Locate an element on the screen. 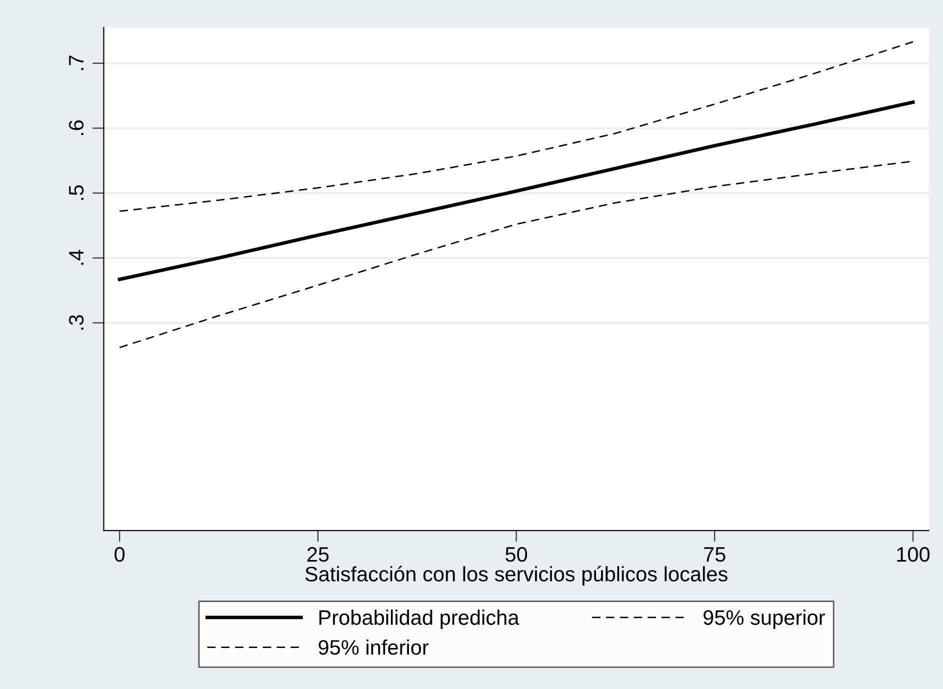 The image size is (943, 689). x-axis-title: Satisfacción con los servicios públicos locales is located at coordinates (516, 576).